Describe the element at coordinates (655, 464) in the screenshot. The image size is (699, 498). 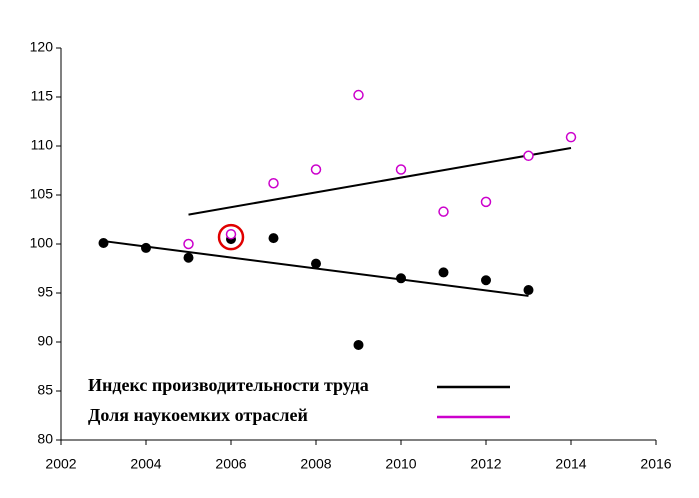
I see `x-tick-label: 2016` at that location.